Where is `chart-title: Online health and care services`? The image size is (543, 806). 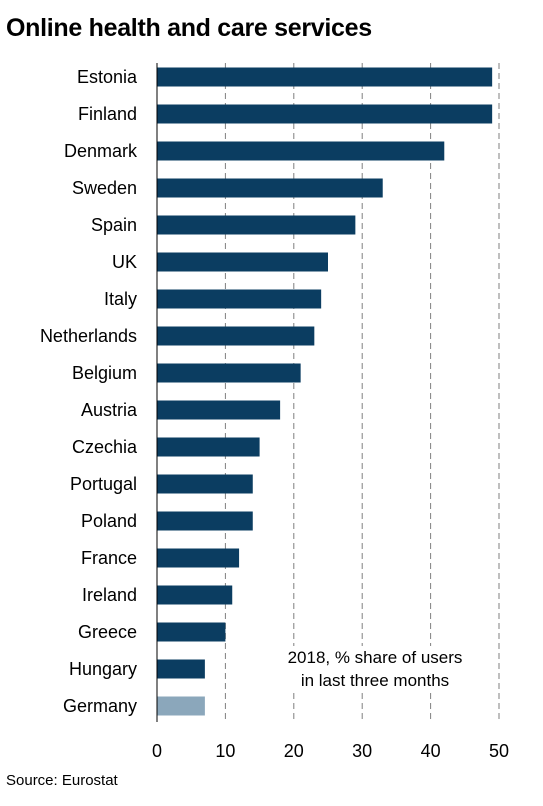
chart-title: Online health and care services is located at coordinates (189, 28).